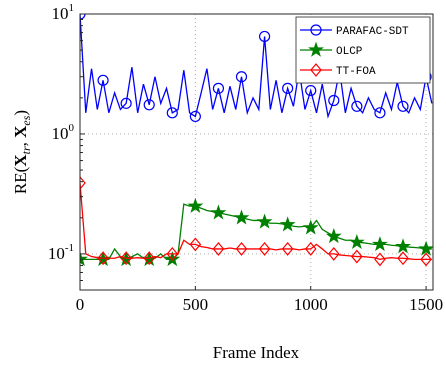 This screenshot has width=446, height=365. Describe the element at coordinates (372, 32) in the screenshot. I see `legend-label: PARAFAC-SDT` at that location.